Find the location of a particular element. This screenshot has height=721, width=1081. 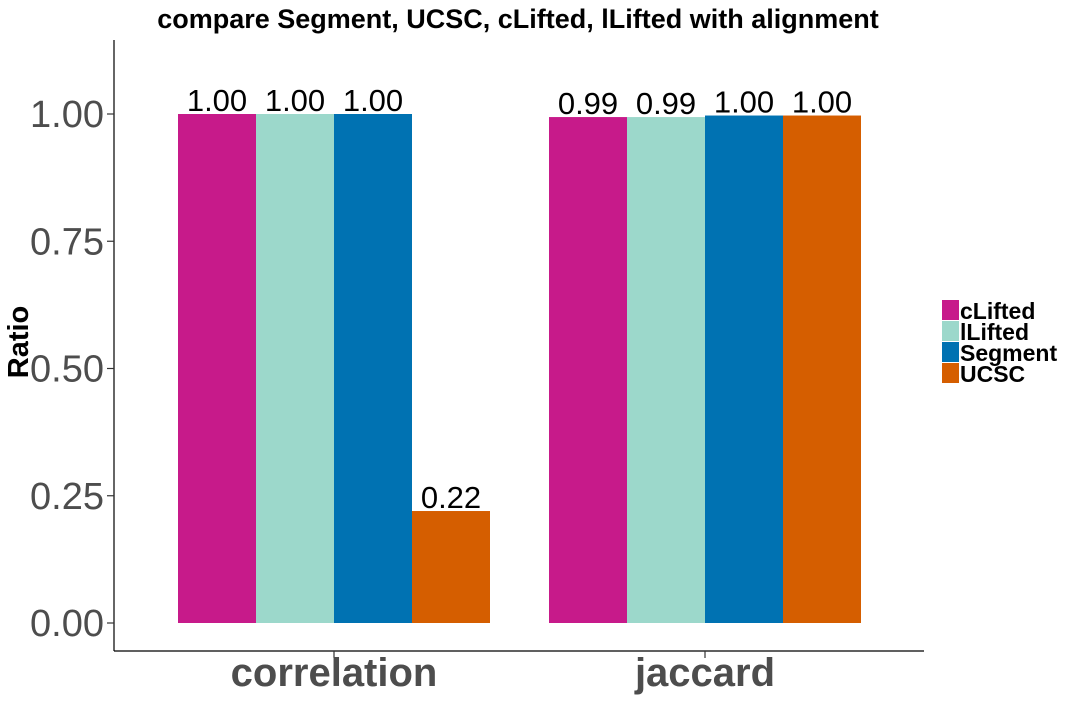

data-label: 0.22 is located at coordinates (451, 497).